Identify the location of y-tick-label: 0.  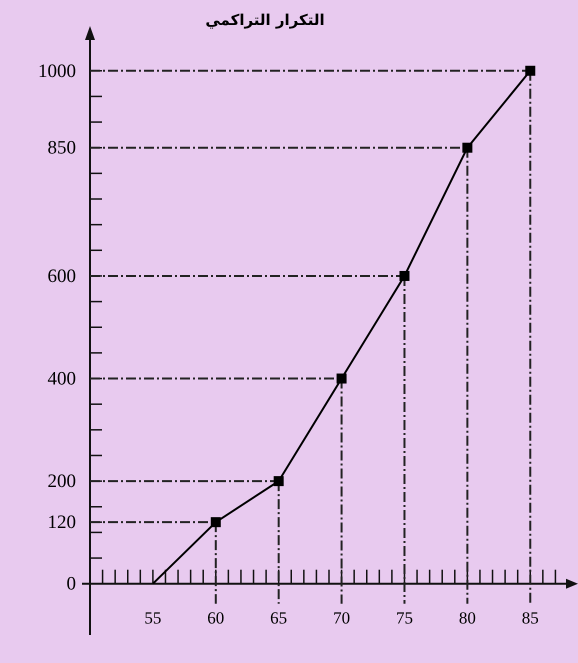
(71, 584).